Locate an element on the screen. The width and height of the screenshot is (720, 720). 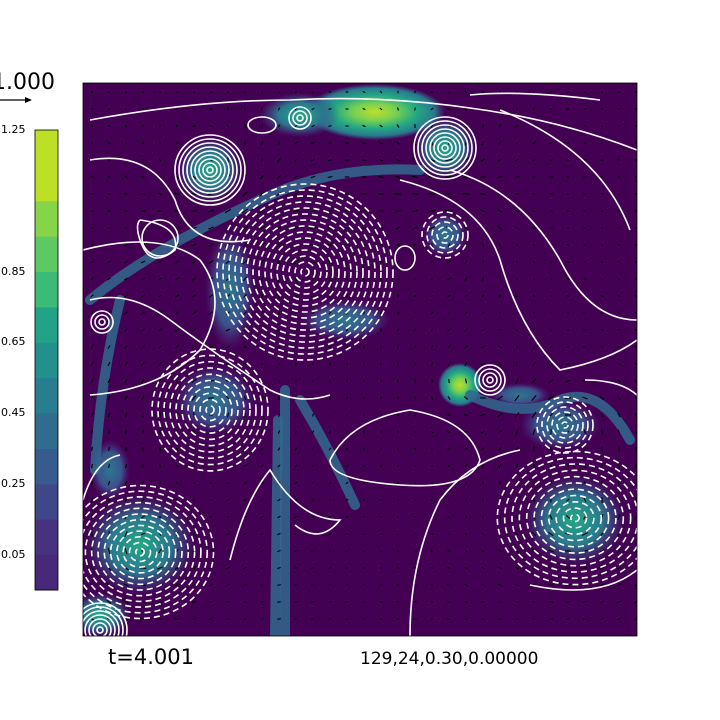
parameters-label: 129,24,0.30,0.00000 is located at coordinates (449, 659).